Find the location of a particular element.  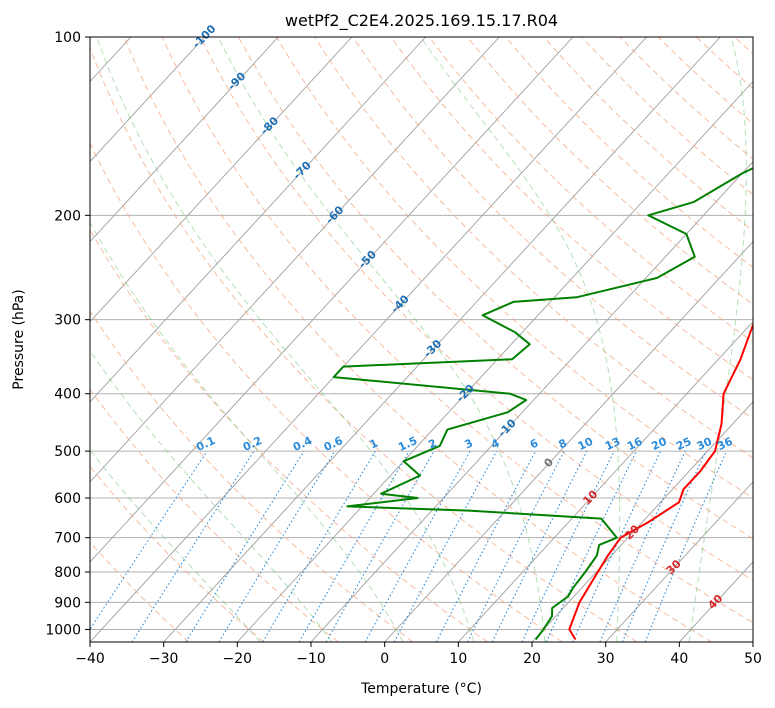

y-tick-label: 700 is located at coordinates (67, 539).